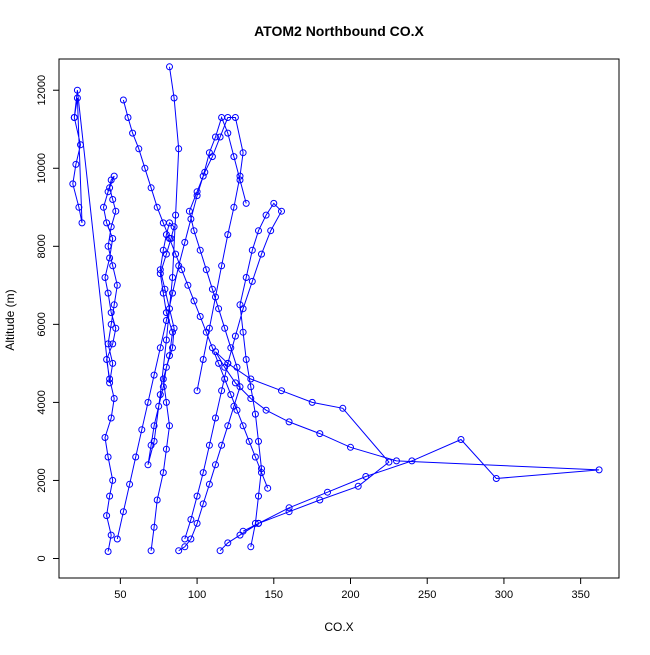  I want to click on chart-title: ATOM2 Northbound CO.X, so click(339, 31).